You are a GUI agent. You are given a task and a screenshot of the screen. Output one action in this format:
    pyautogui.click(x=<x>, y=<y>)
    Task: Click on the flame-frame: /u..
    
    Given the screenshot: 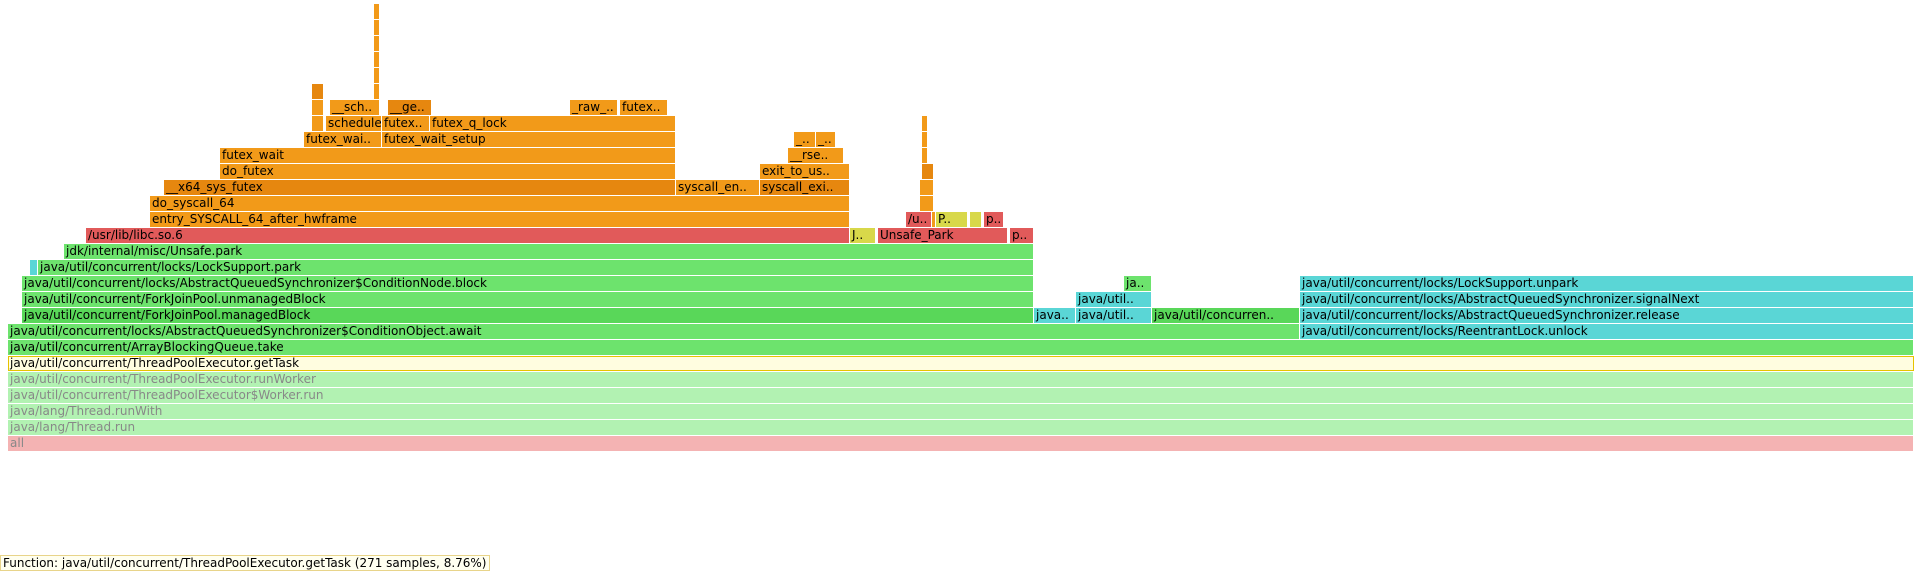 What is the action you would take?
    pyautogui.click(x=919, y=219)
    